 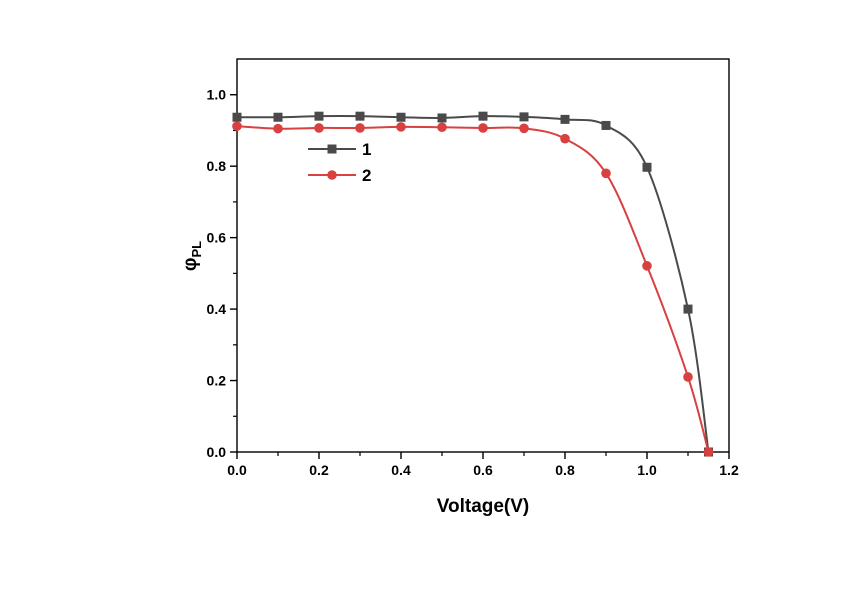 What do you see at coordinates (483, 470) in the screenshot?
I see `x-tick-label: 0.6` at bounding box center [483, 470].